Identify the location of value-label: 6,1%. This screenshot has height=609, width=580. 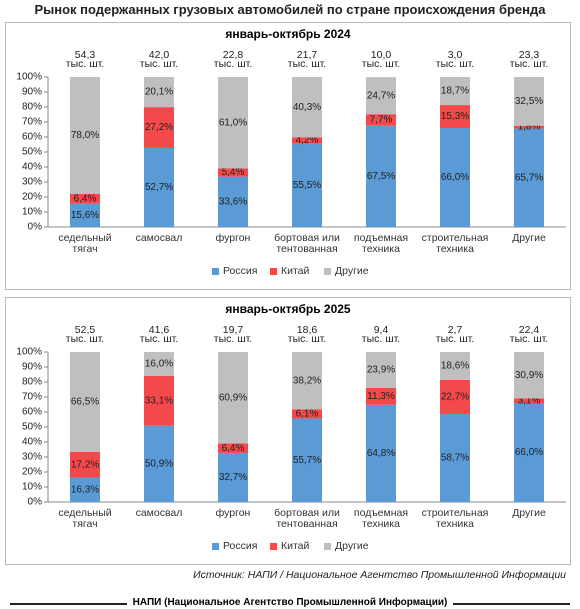
(307, 414).